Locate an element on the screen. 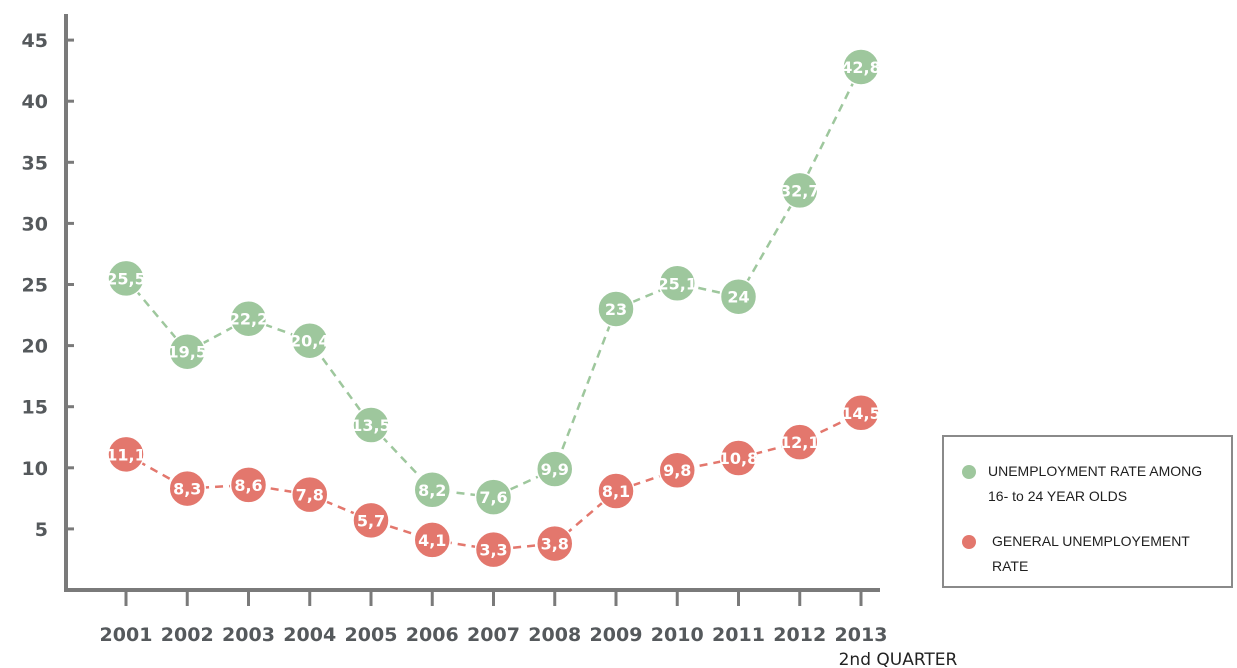  data-label-general: 12,1 is located at coordinates (799, 442).